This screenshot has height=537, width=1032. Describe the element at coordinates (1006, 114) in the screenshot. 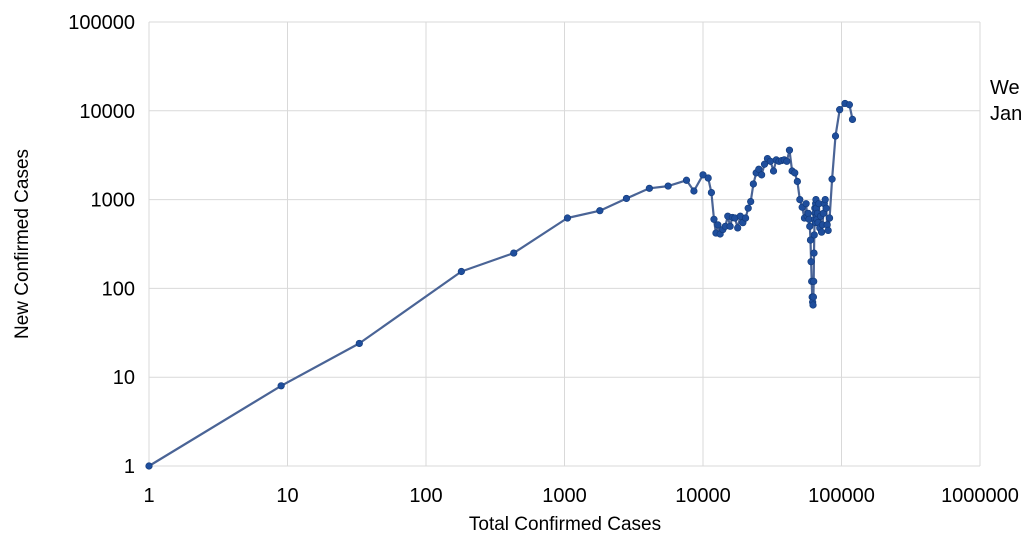

I see `annotation-line-2: Jan` at that location.